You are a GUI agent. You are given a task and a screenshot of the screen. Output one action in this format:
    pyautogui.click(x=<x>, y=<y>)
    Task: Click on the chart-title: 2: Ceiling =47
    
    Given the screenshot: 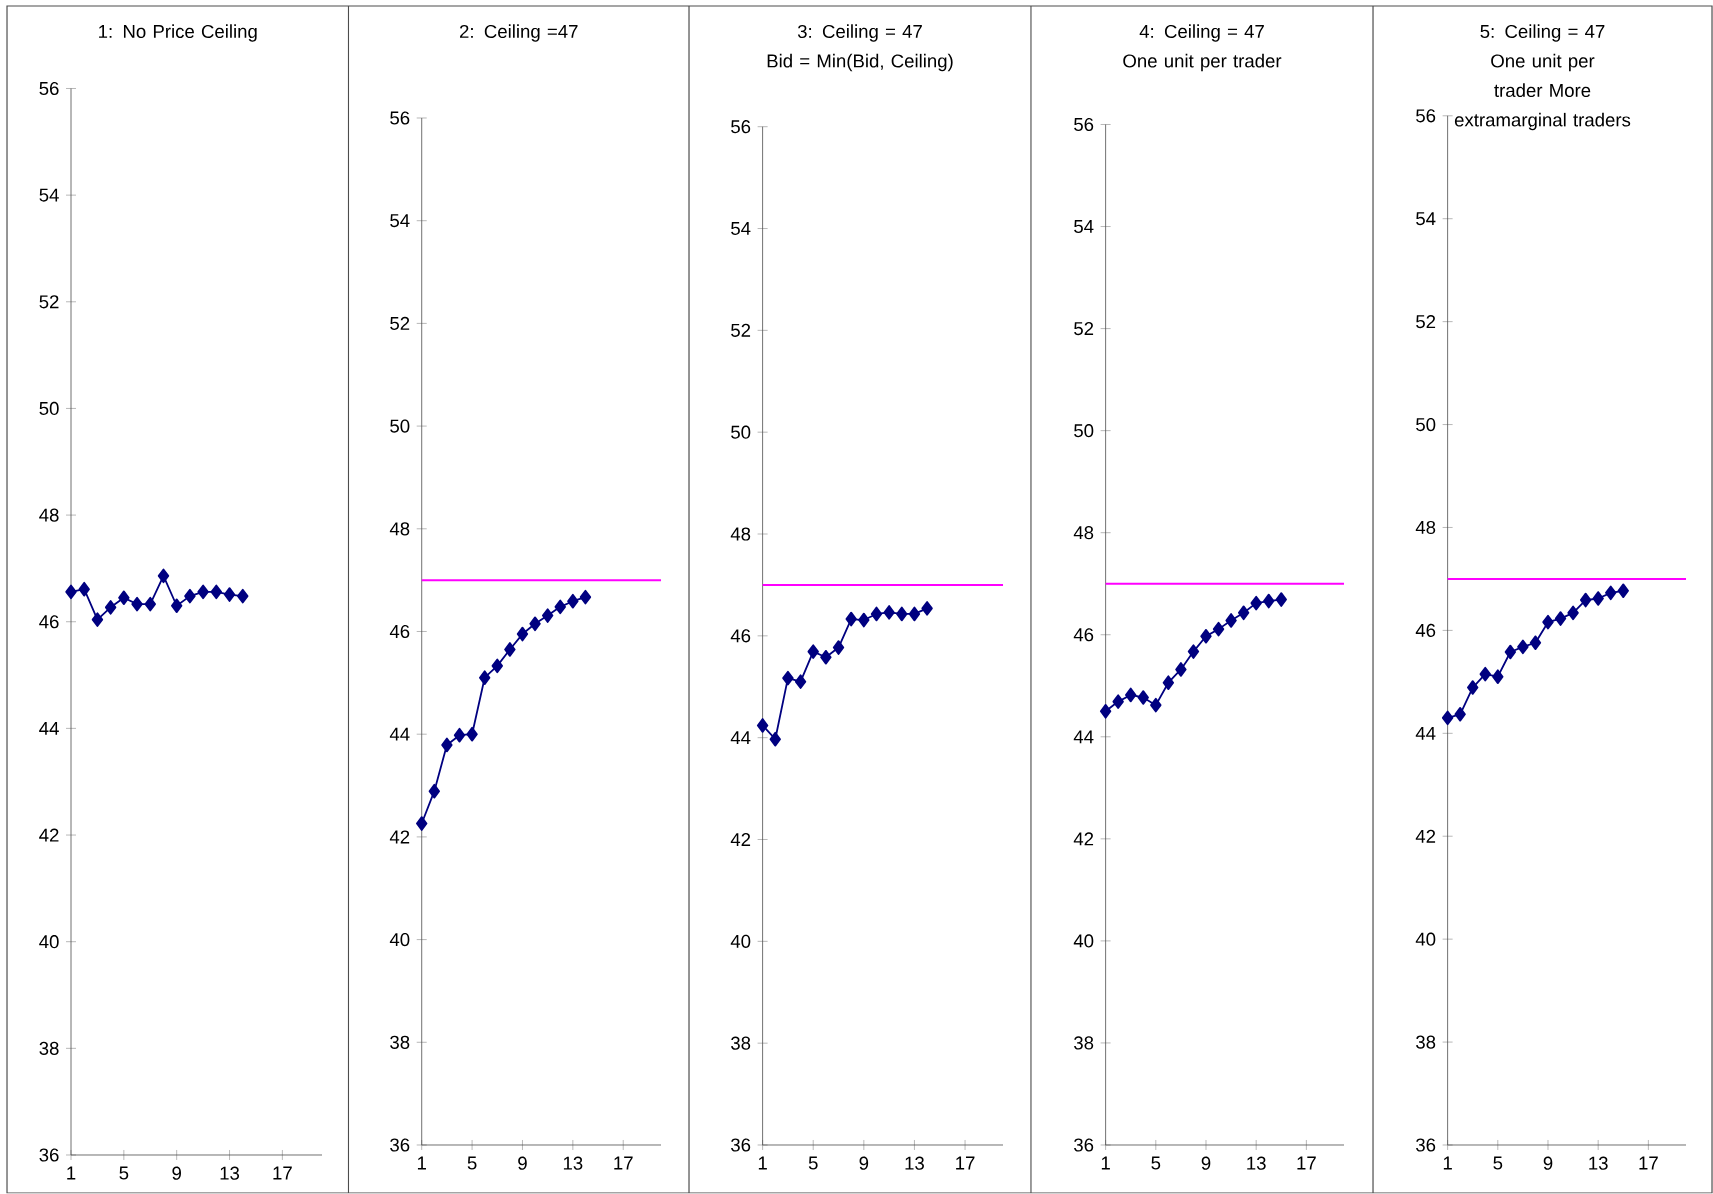 What is the action you would take?
    pyautogui.click(x=519, y=33)
    